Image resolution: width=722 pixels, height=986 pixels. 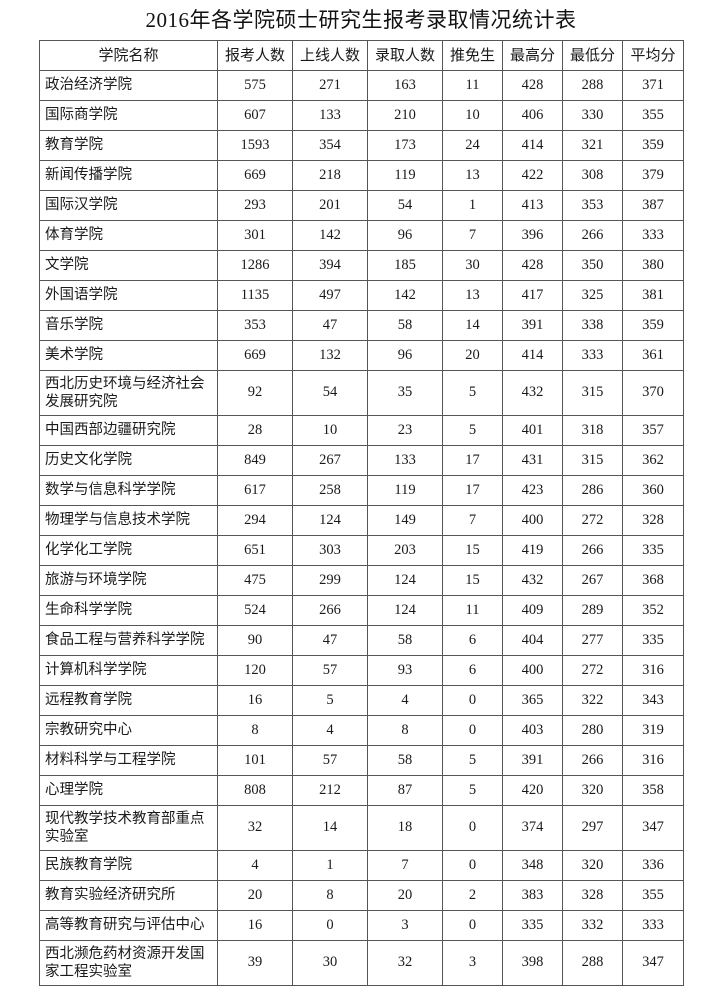 I want to click on table-header: 学院名称 报考人数 上线人数 录取人数 推免生 最高分 最低分 平均分, so click(x=361, y=56).